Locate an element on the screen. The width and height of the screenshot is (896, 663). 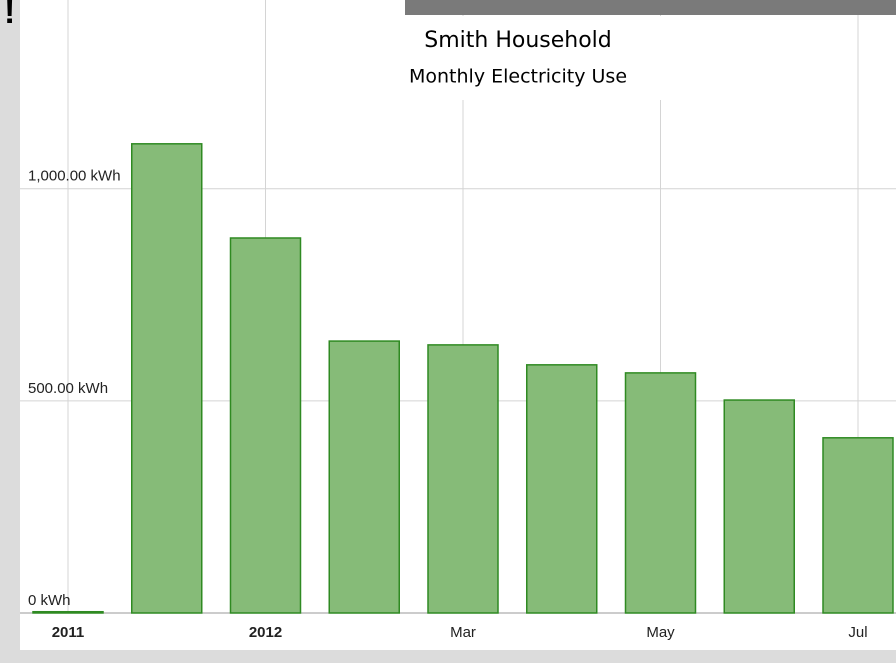
x-tick-label: May is located at coordinates (660, 632).